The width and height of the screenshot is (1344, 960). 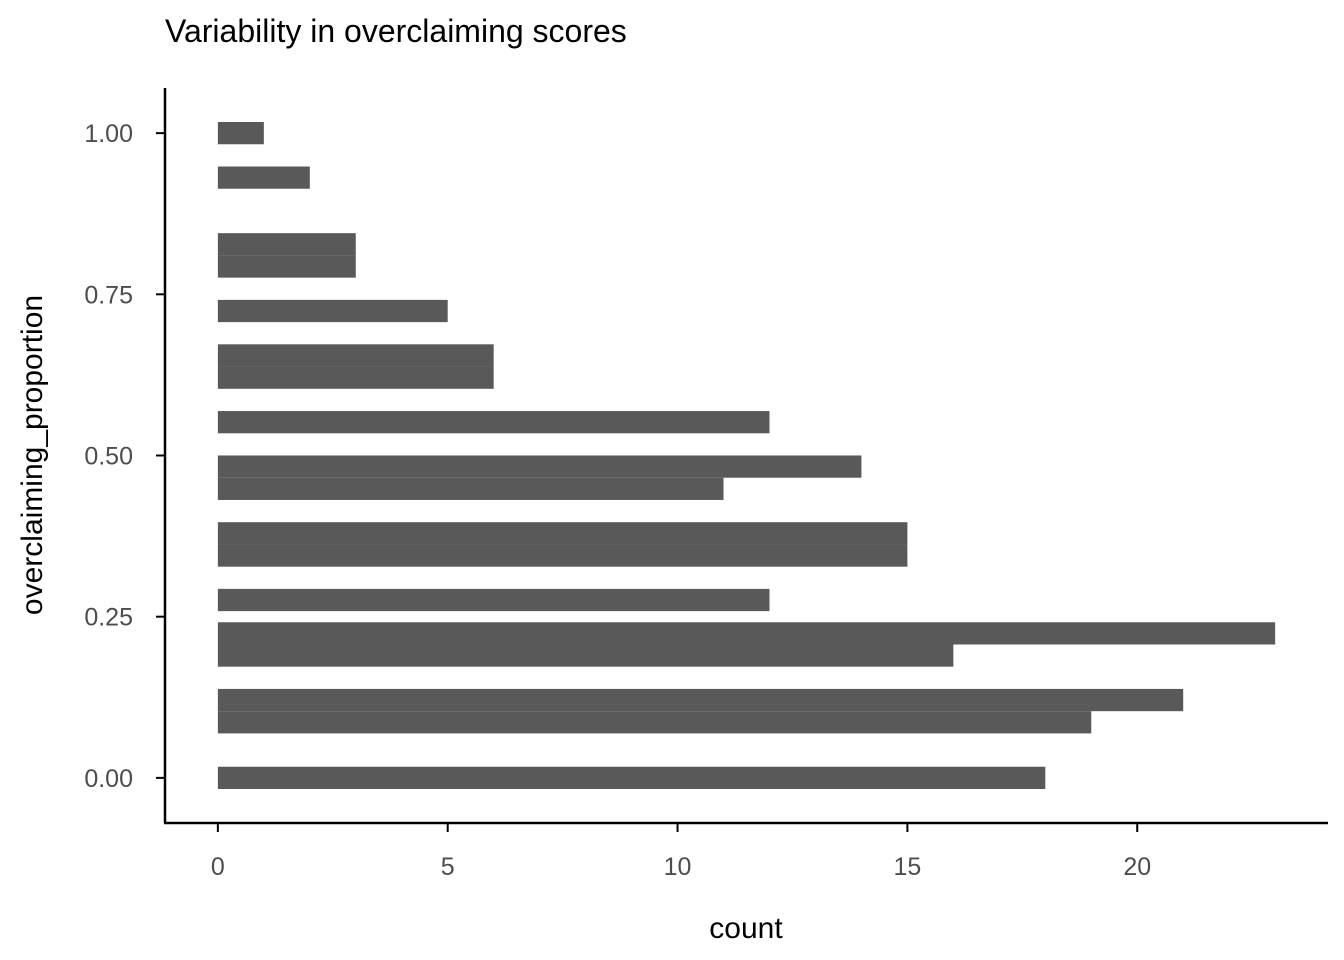 I want to click on x-tick-label: 15, so click(x=907, y=867).